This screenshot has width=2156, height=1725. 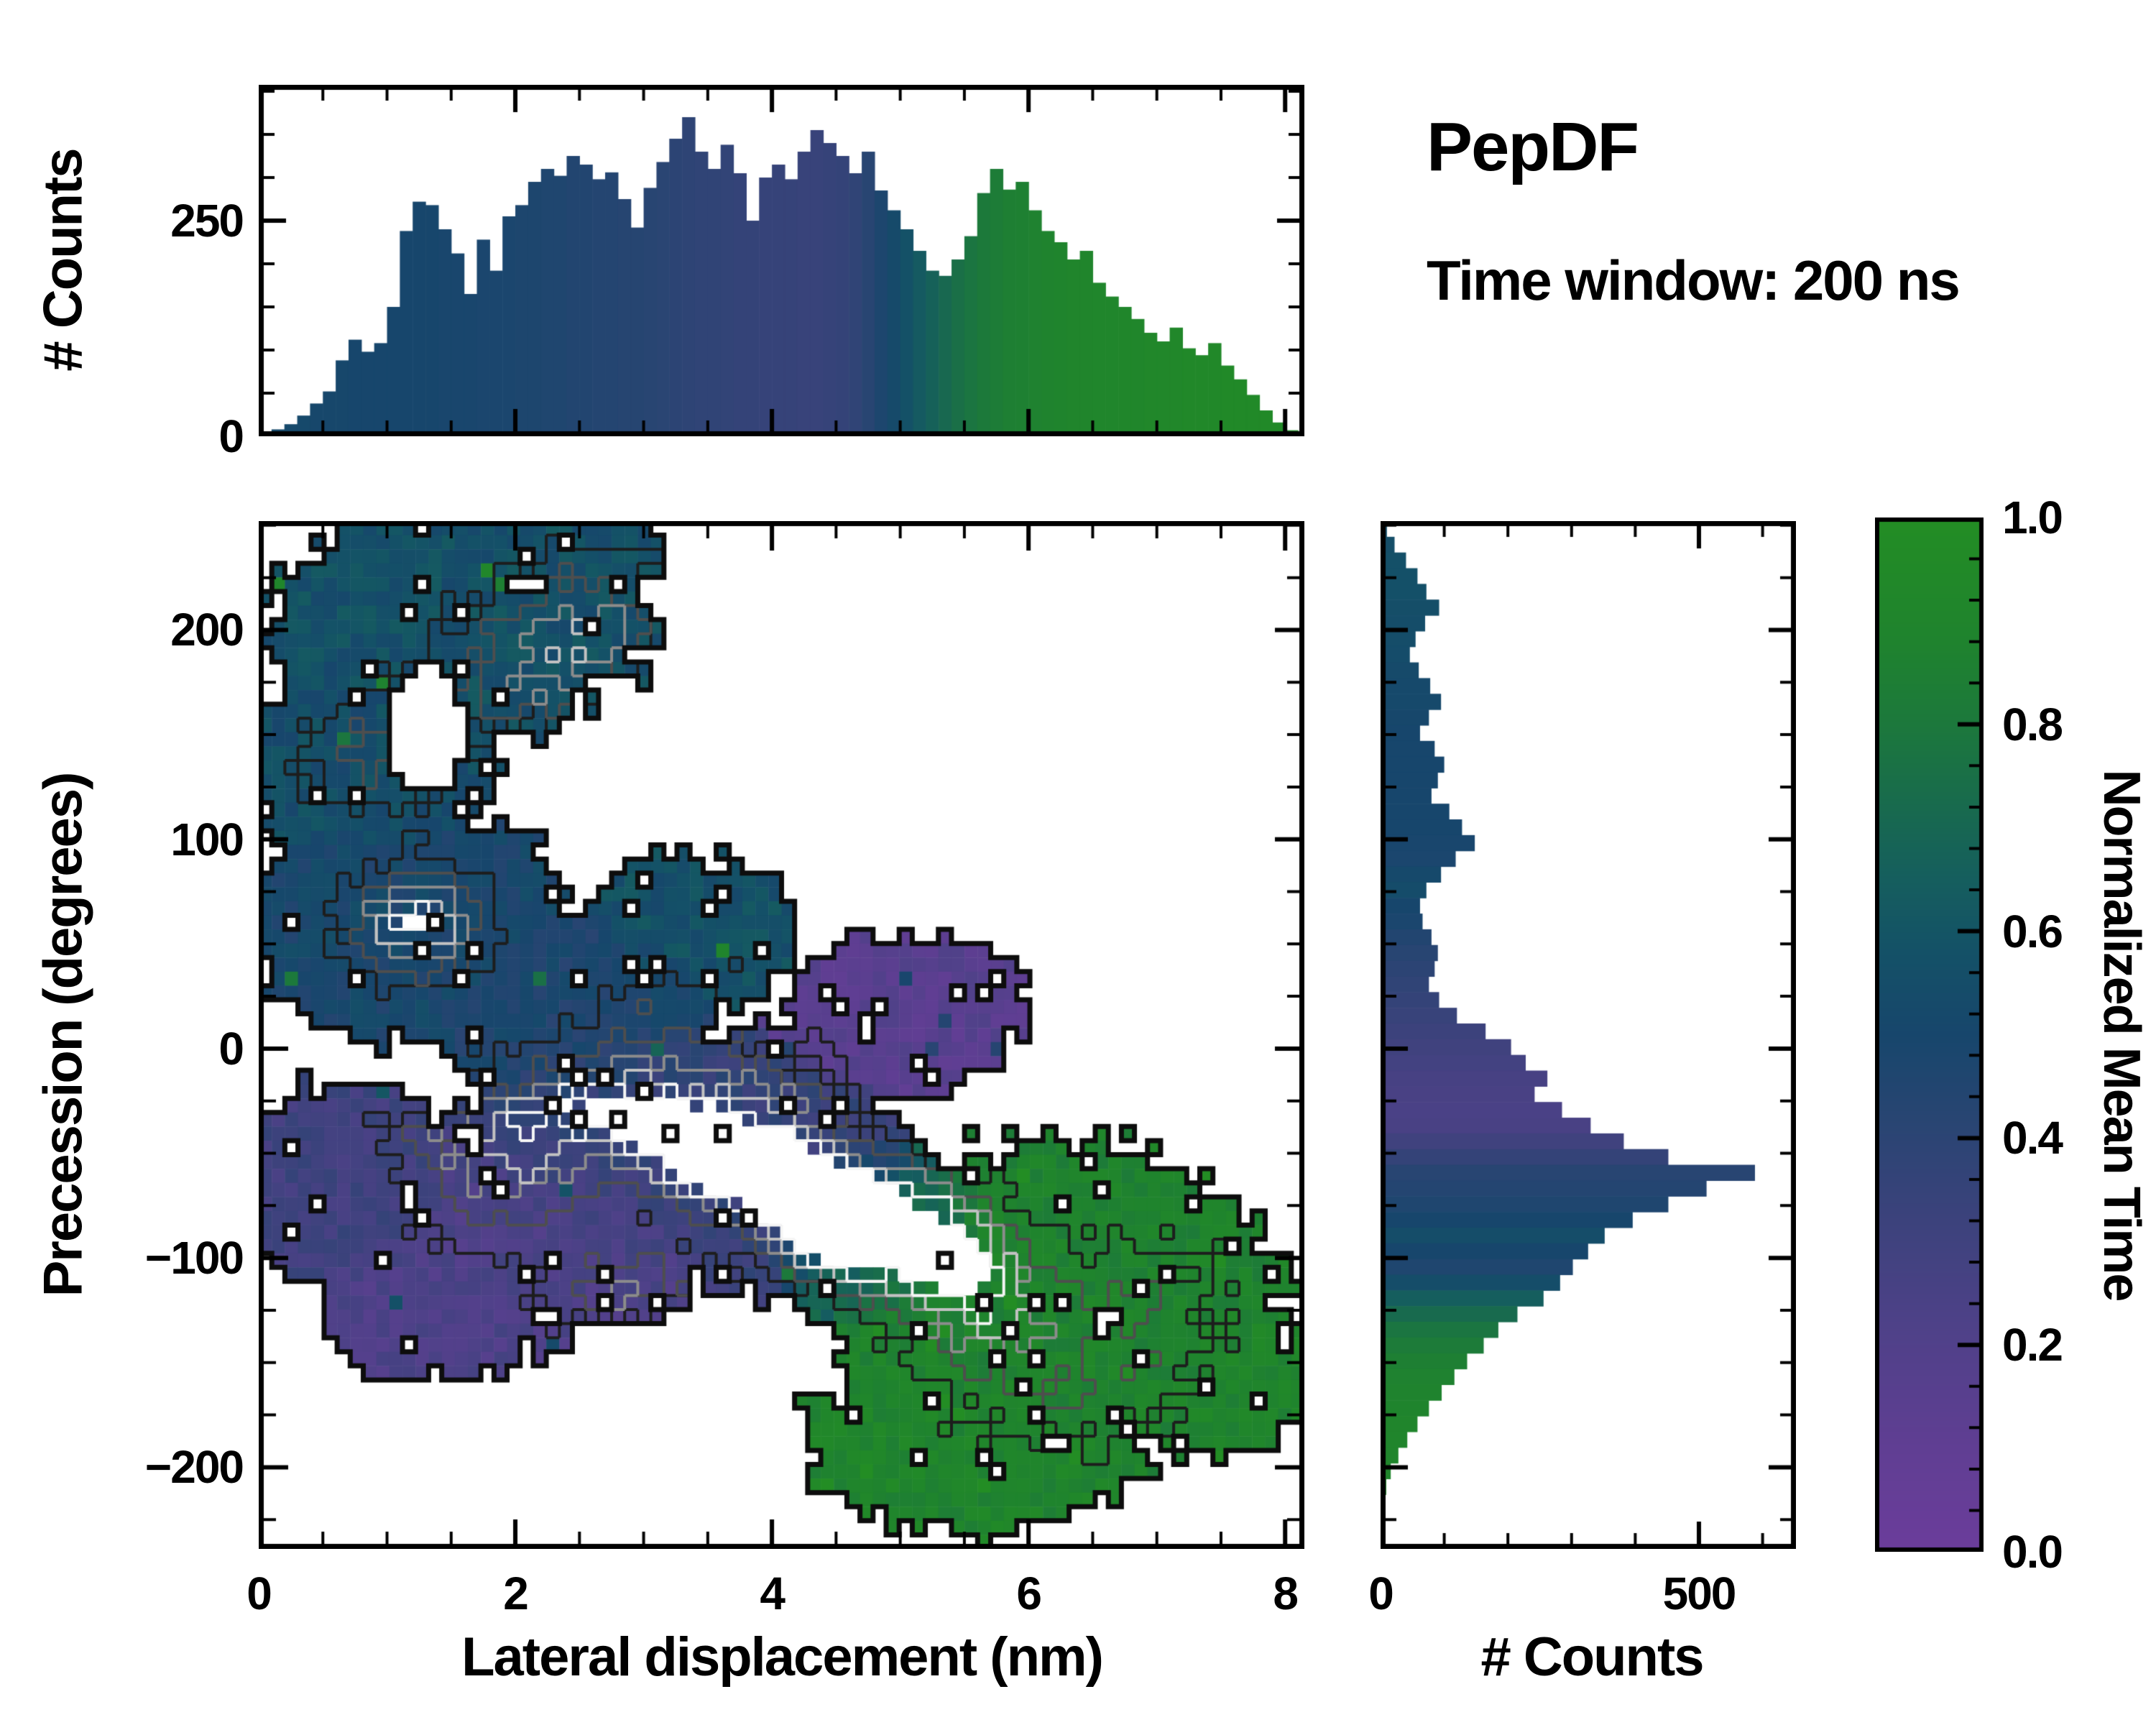 I want to click on main-ytick-label: −200, so click(x=194, y=1467).